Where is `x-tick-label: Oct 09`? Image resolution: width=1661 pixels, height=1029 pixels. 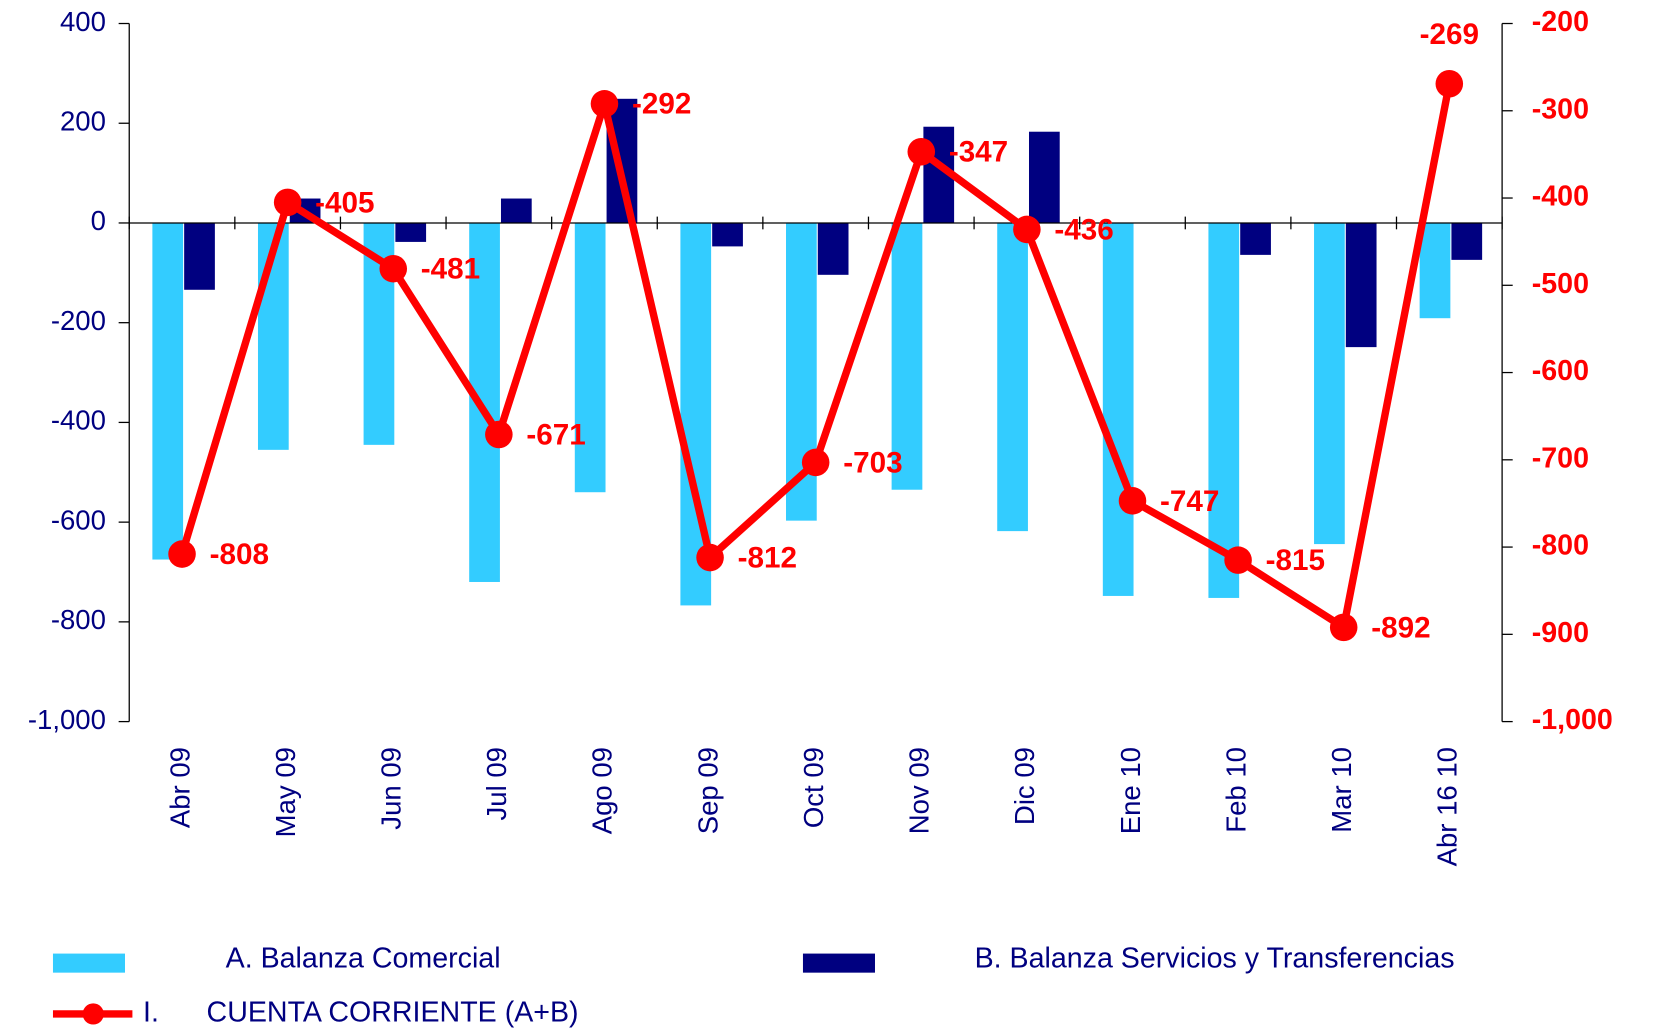 x-tick-label: Oct 09 is located at coordinates (813, 787).